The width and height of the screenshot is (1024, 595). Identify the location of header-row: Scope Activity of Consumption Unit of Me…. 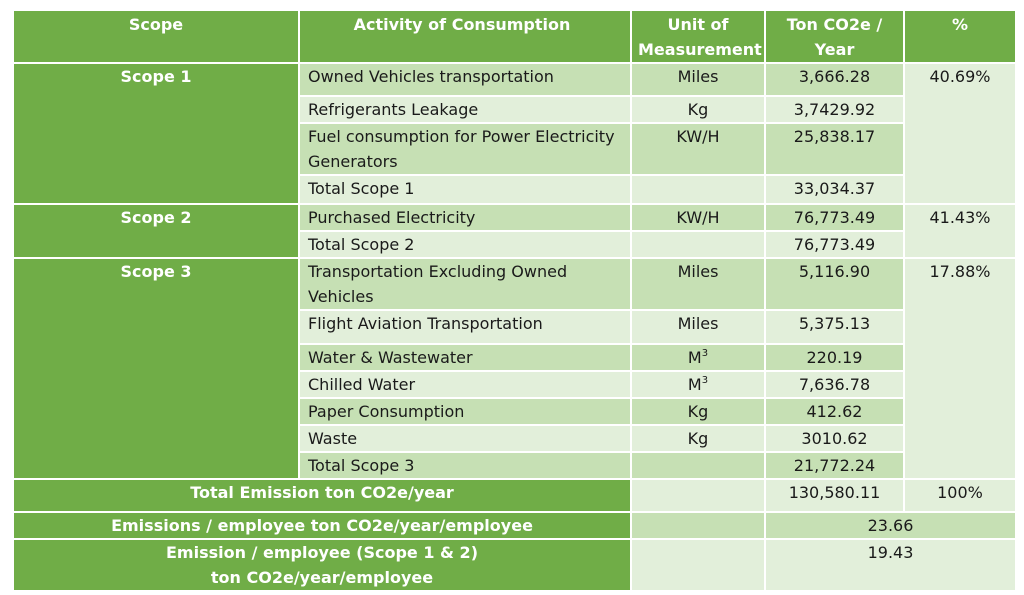
(514, 37).